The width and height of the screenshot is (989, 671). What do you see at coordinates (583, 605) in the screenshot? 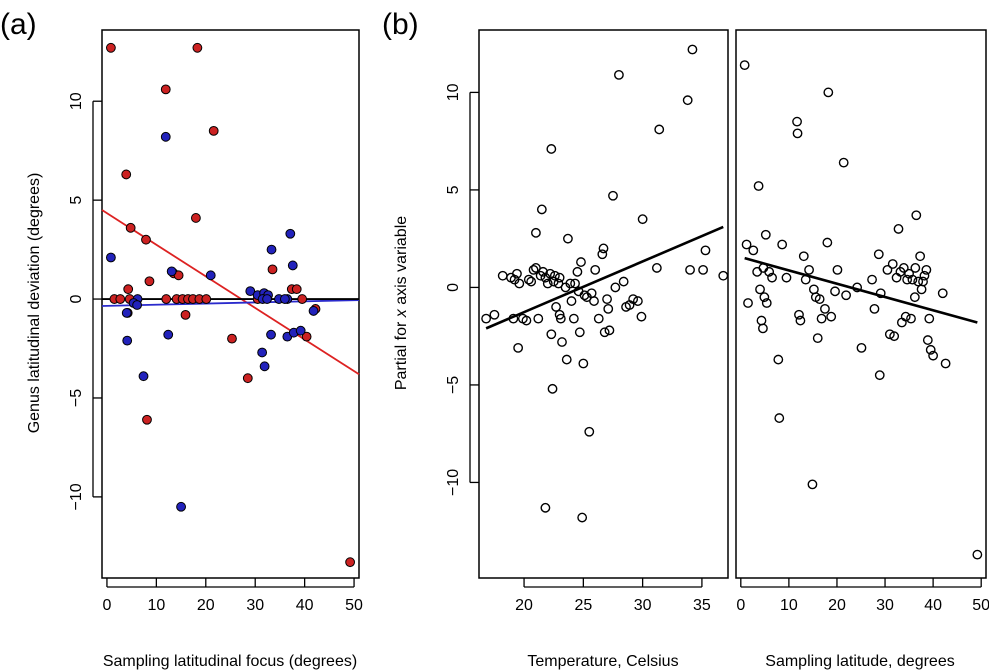
I see `x-tick-label: 25` at bounding box center [583, 605].